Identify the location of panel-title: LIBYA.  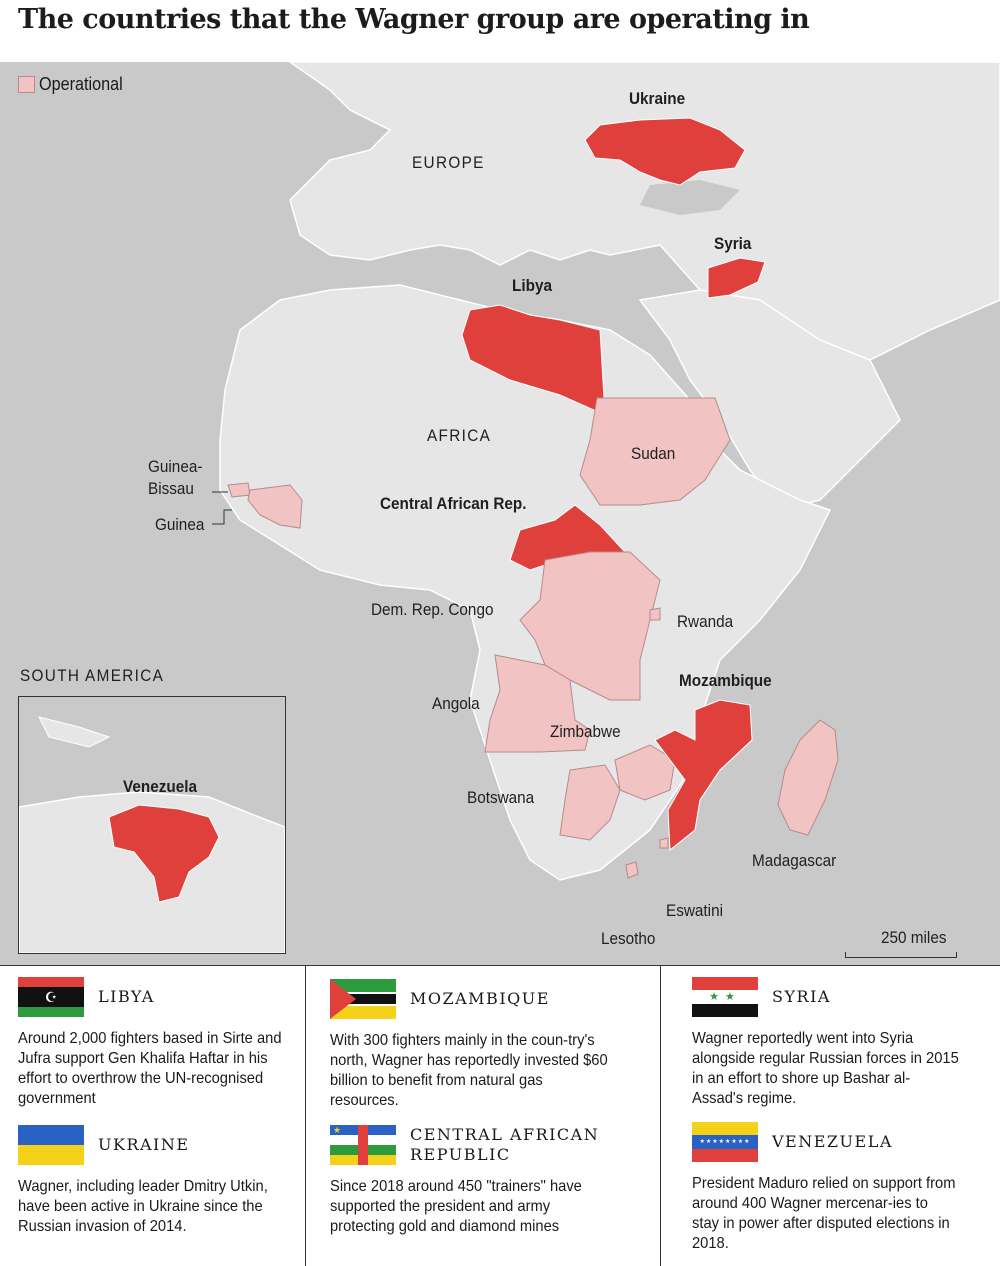
(126, 996).